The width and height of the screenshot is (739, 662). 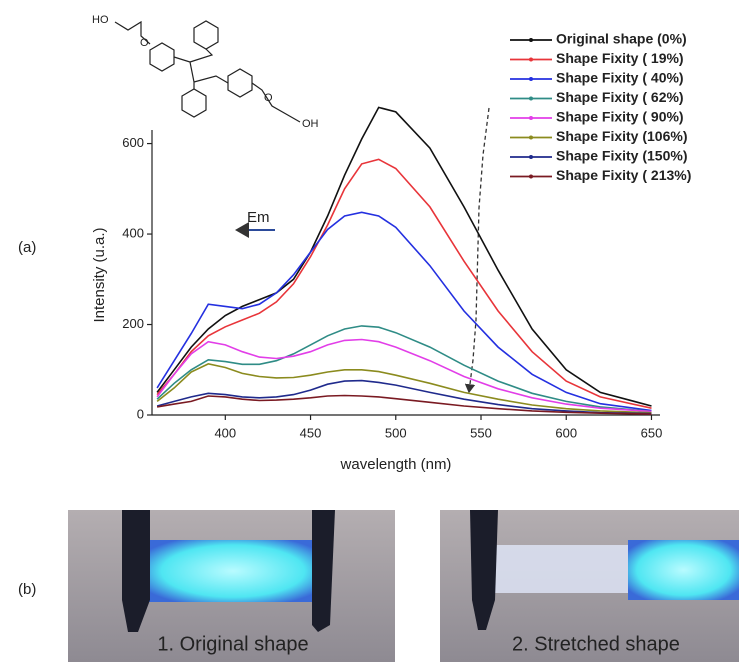 I want to click on x-tick-label: 650, so click(x=652, y=432).